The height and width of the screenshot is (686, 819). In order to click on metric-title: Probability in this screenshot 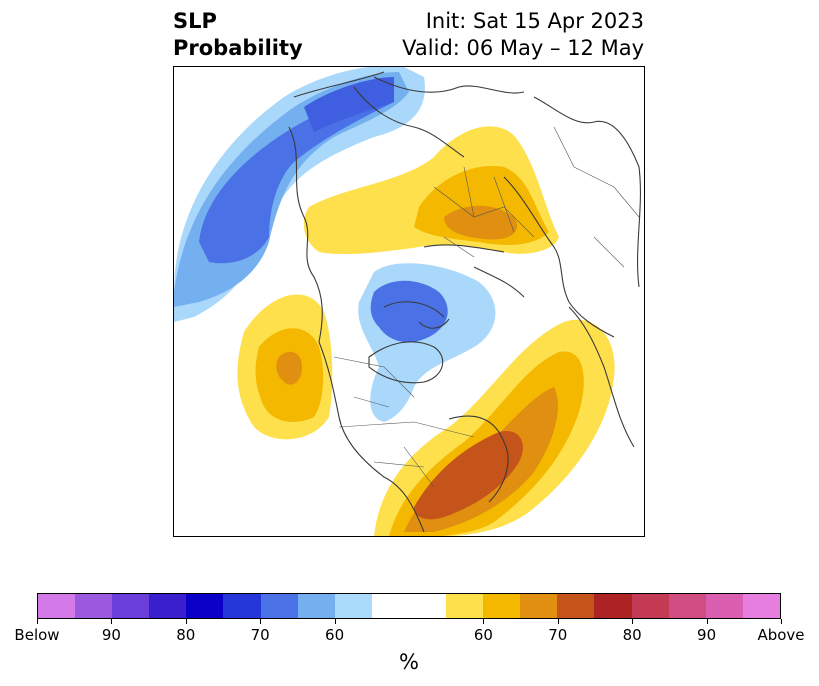, I will do `click(238, 48)`.